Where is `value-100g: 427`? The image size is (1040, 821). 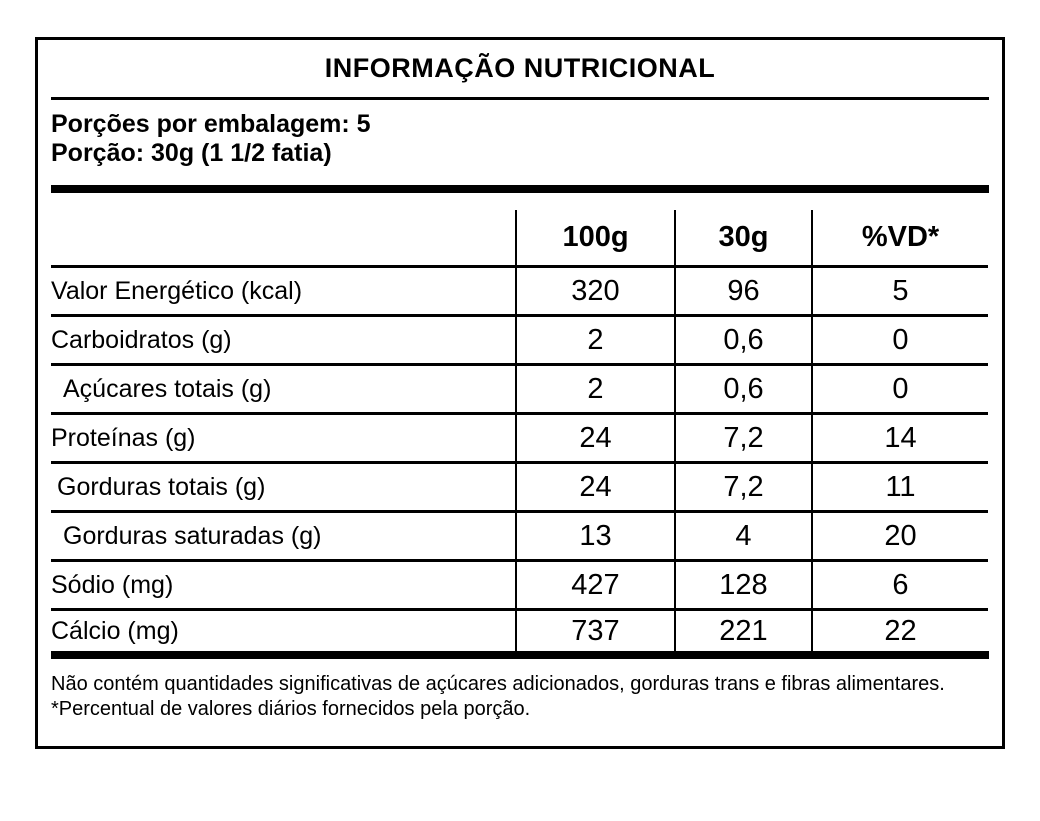
value-100g: 427 is located at coordinates (594, 586).